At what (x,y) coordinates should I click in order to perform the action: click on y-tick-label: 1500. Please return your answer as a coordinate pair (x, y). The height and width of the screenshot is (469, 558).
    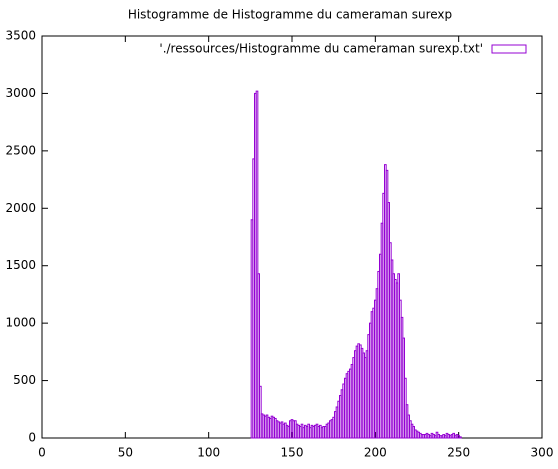
    Looking at the image, I should click on (20, 265).